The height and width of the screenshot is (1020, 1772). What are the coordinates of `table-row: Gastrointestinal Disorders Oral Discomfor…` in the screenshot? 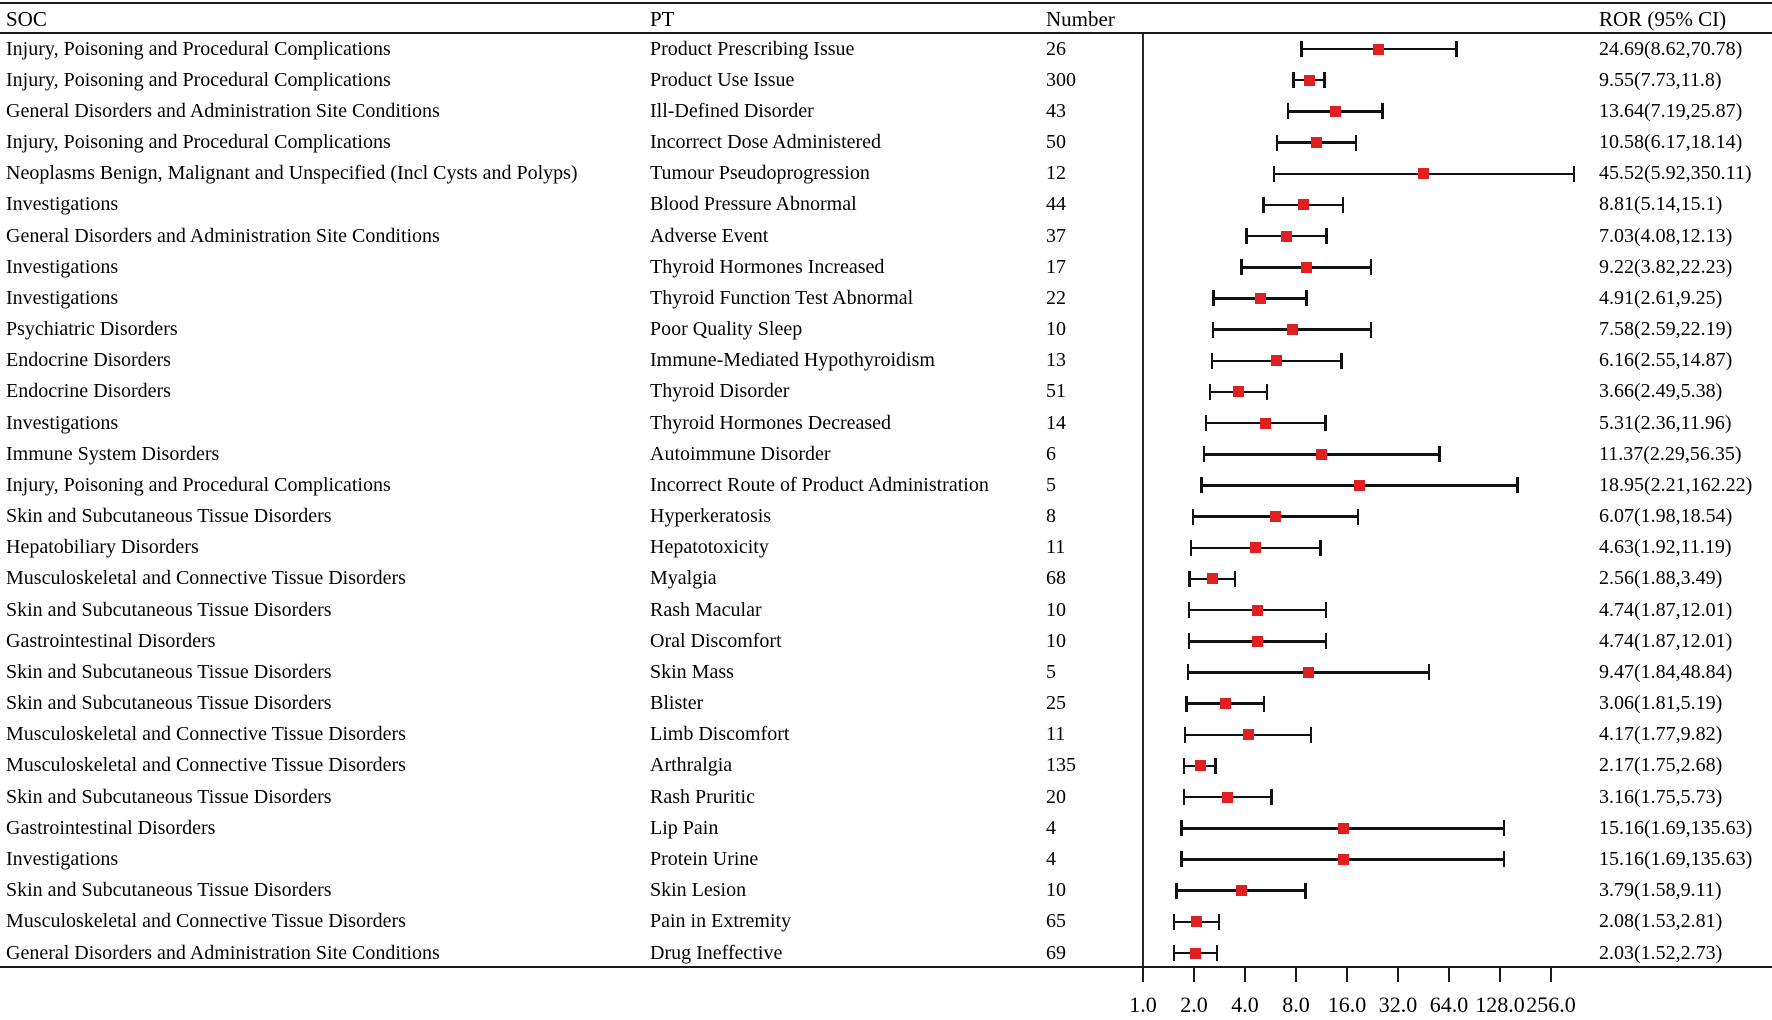 It's located at (886, 641).